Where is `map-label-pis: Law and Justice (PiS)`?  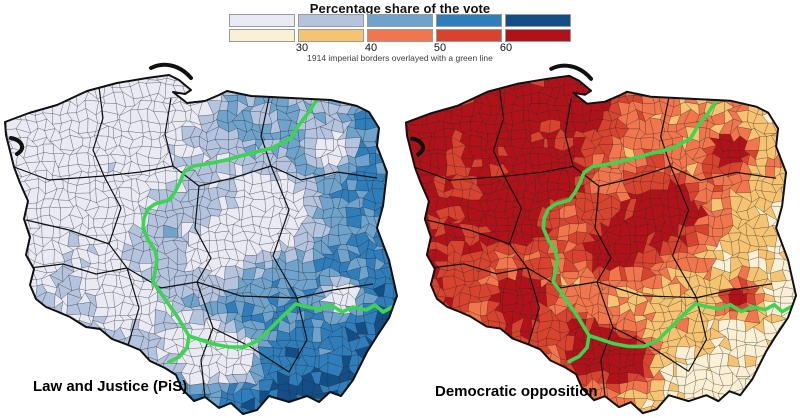
map-label-pis: Law and Justice (PiS) is located at coordinates (110, 386).